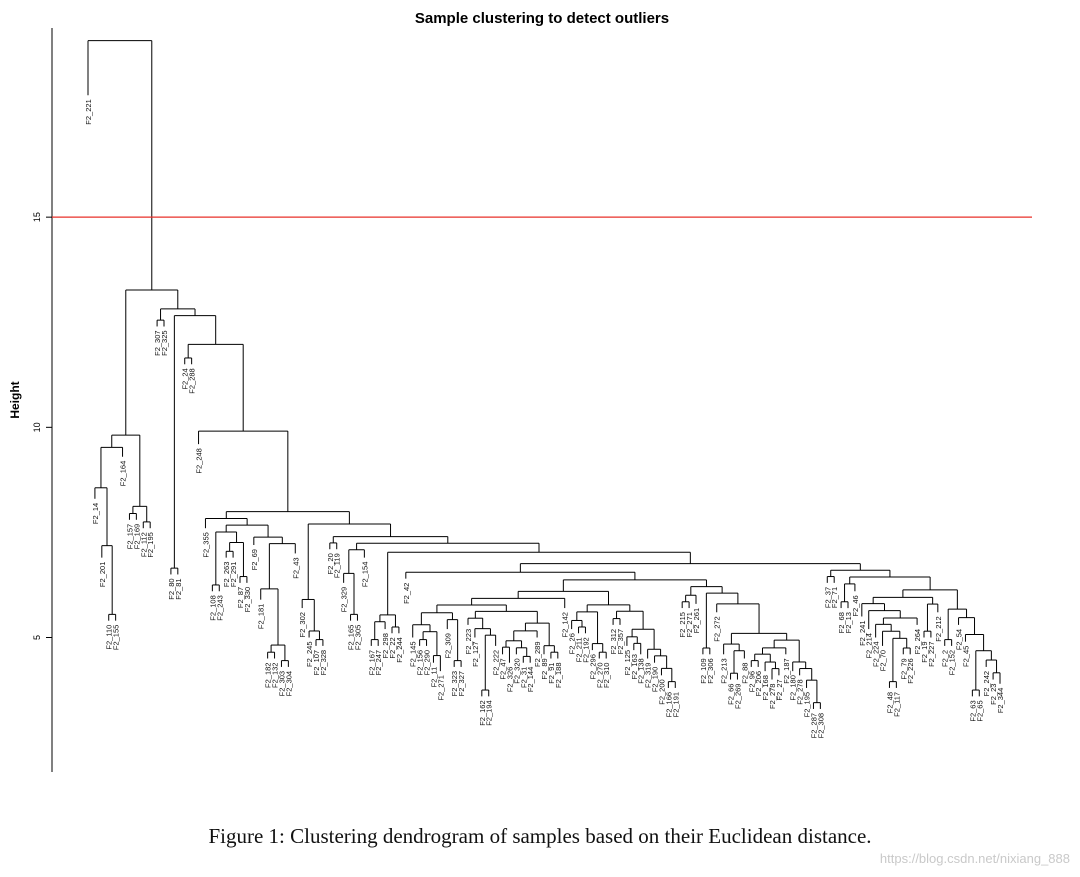 Image resolution: width=1080 pixels, height=877 pixels. What do you see at coordinates (468, 641) in the screenshot?
I see `leaf-label: F2_223` at bounding box center [468, 641].